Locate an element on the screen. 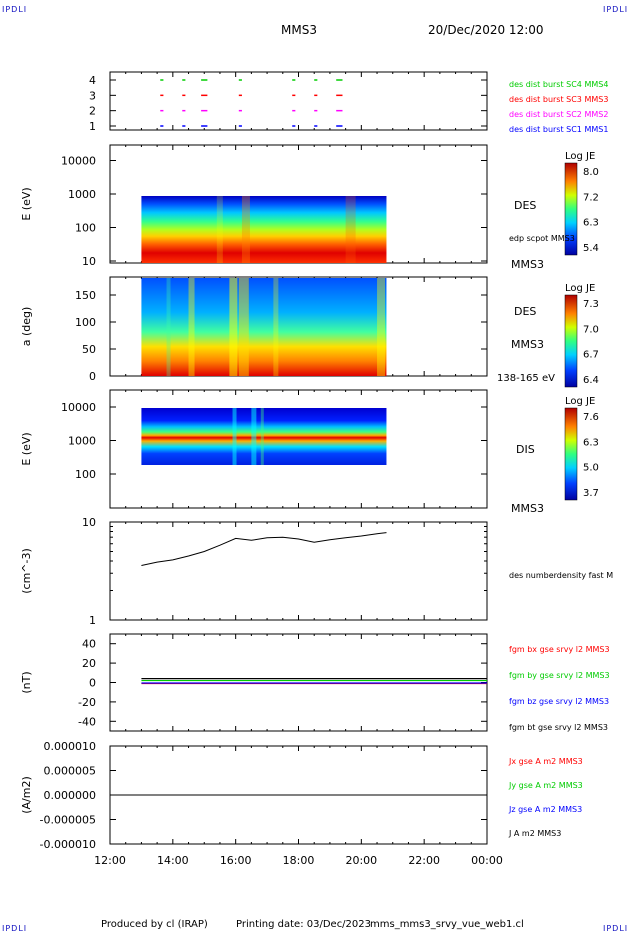  panel-annotation: edp scpot MMS3 is located at coordinates (542, 238).